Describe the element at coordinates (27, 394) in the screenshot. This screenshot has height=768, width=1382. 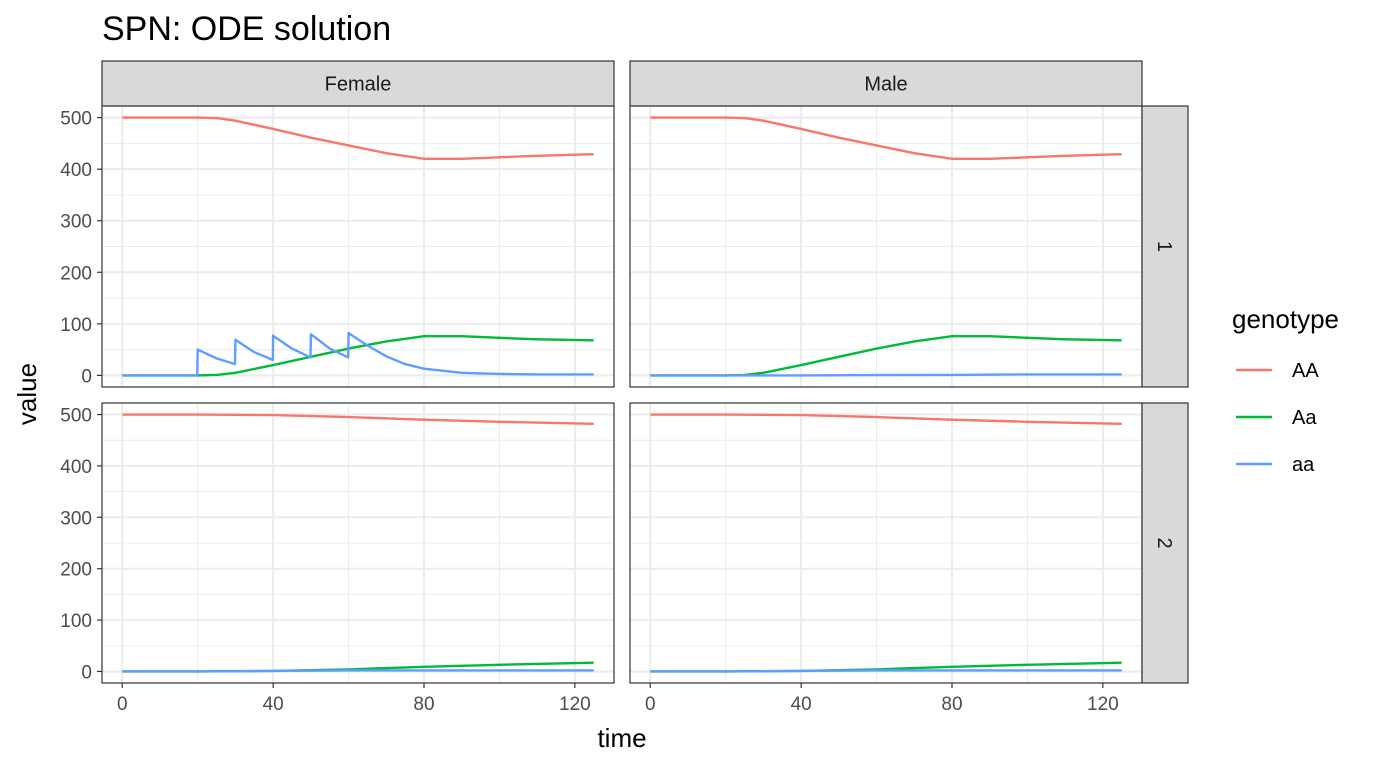
I see `y-axis-title: value` at that location.